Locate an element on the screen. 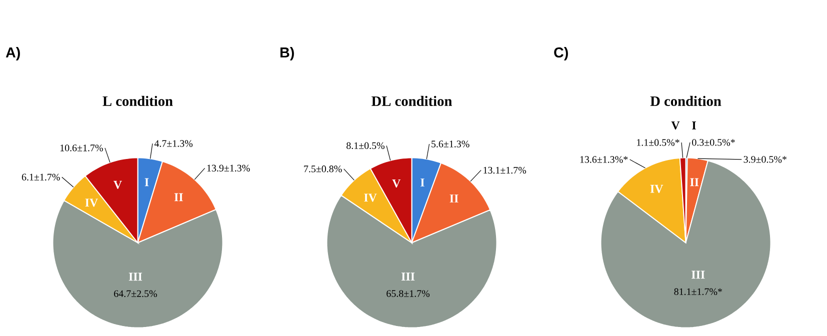 The image size is (827, 336). data-label: 0.3±0.5%* is located at coordinates (713, 142).